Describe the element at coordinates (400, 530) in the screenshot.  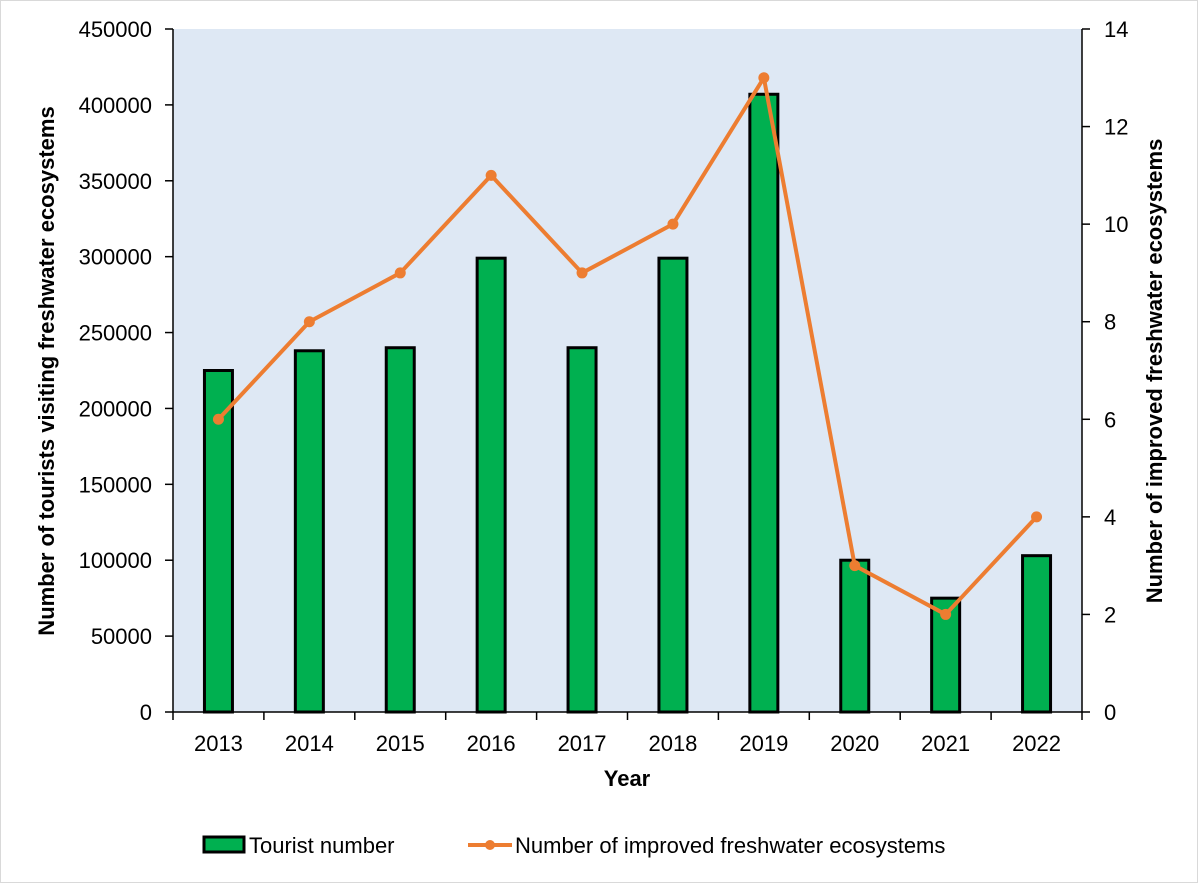
I see `bar-2015` at that location.